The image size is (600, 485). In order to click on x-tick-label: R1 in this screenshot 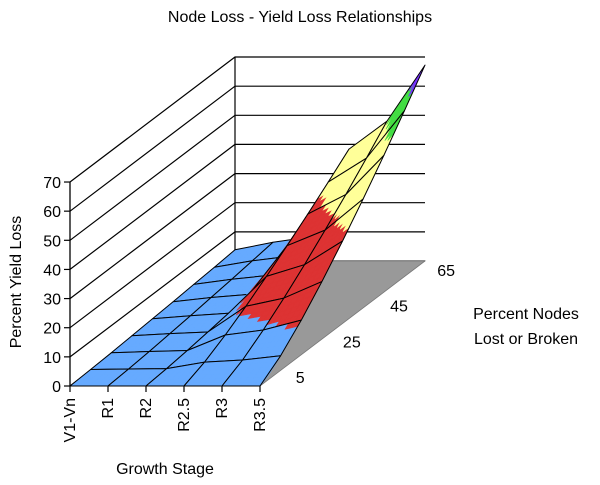, I will do `click(108, 408)`.